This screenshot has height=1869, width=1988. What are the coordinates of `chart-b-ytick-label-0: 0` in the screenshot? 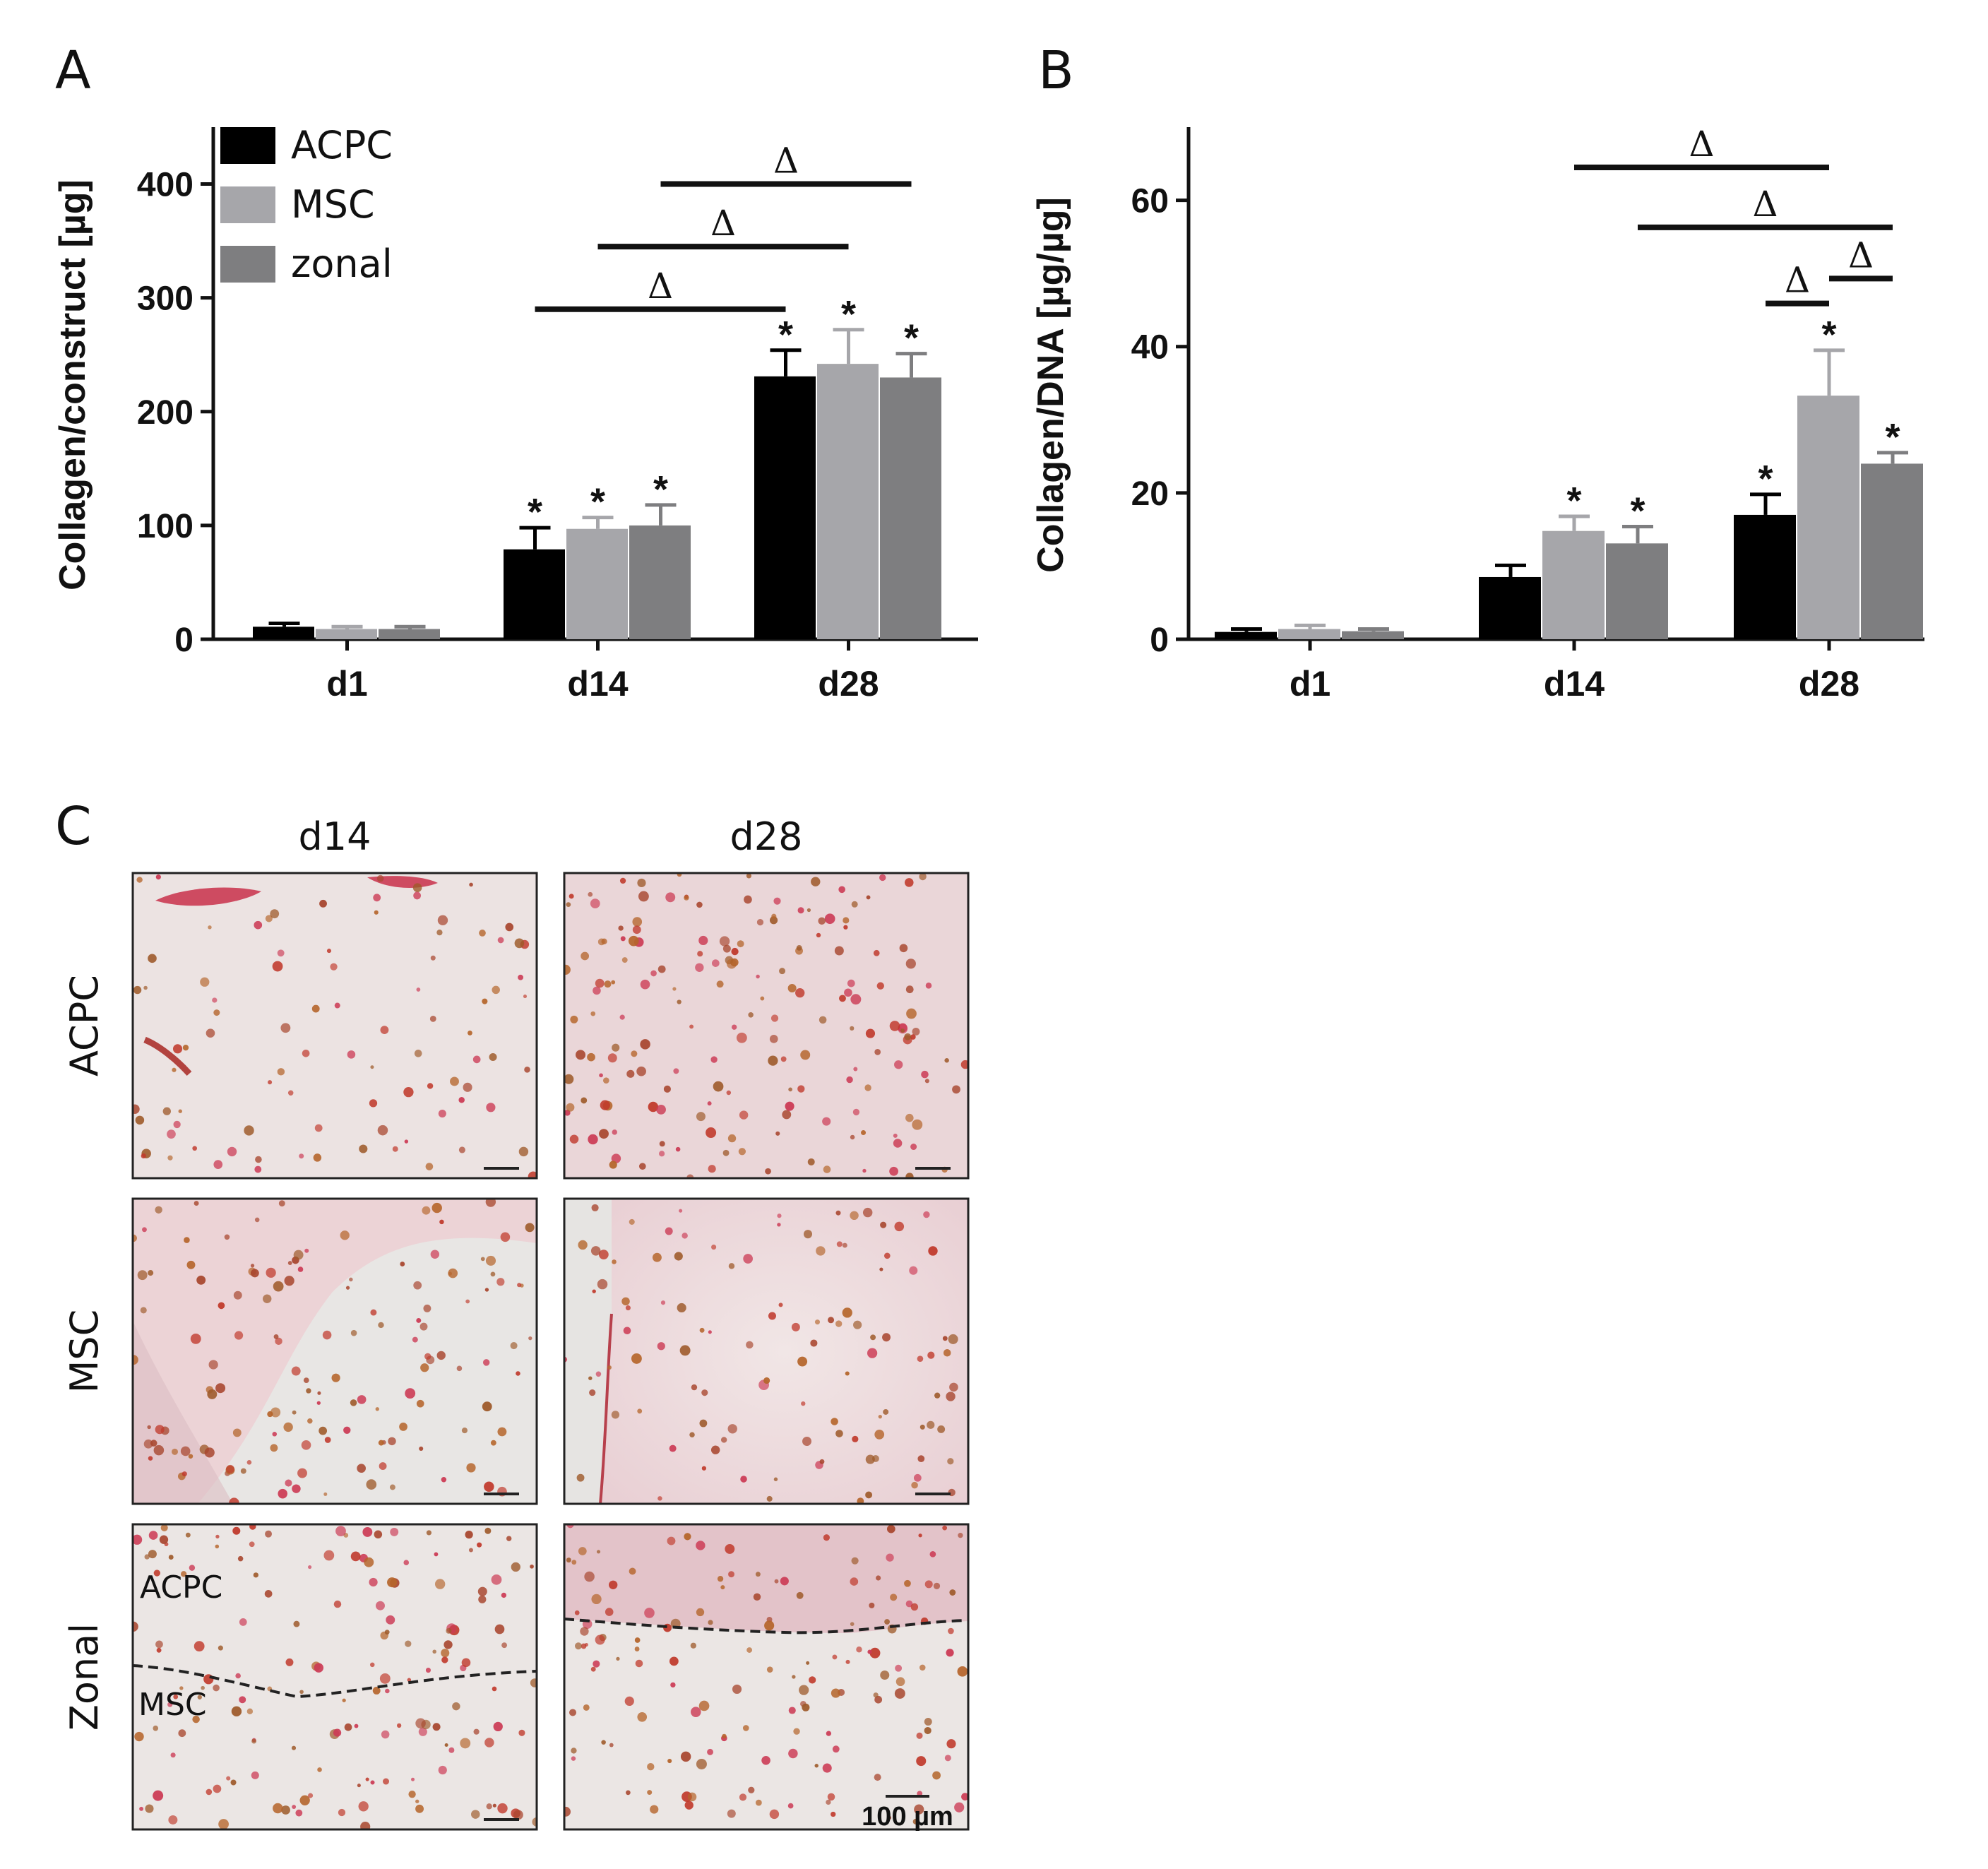 It's located at (1159, 640).